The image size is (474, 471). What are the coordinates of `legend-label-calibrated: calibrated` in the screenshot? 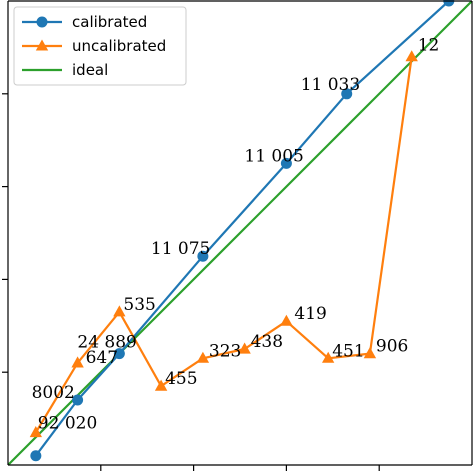 It's located at (109, 22).